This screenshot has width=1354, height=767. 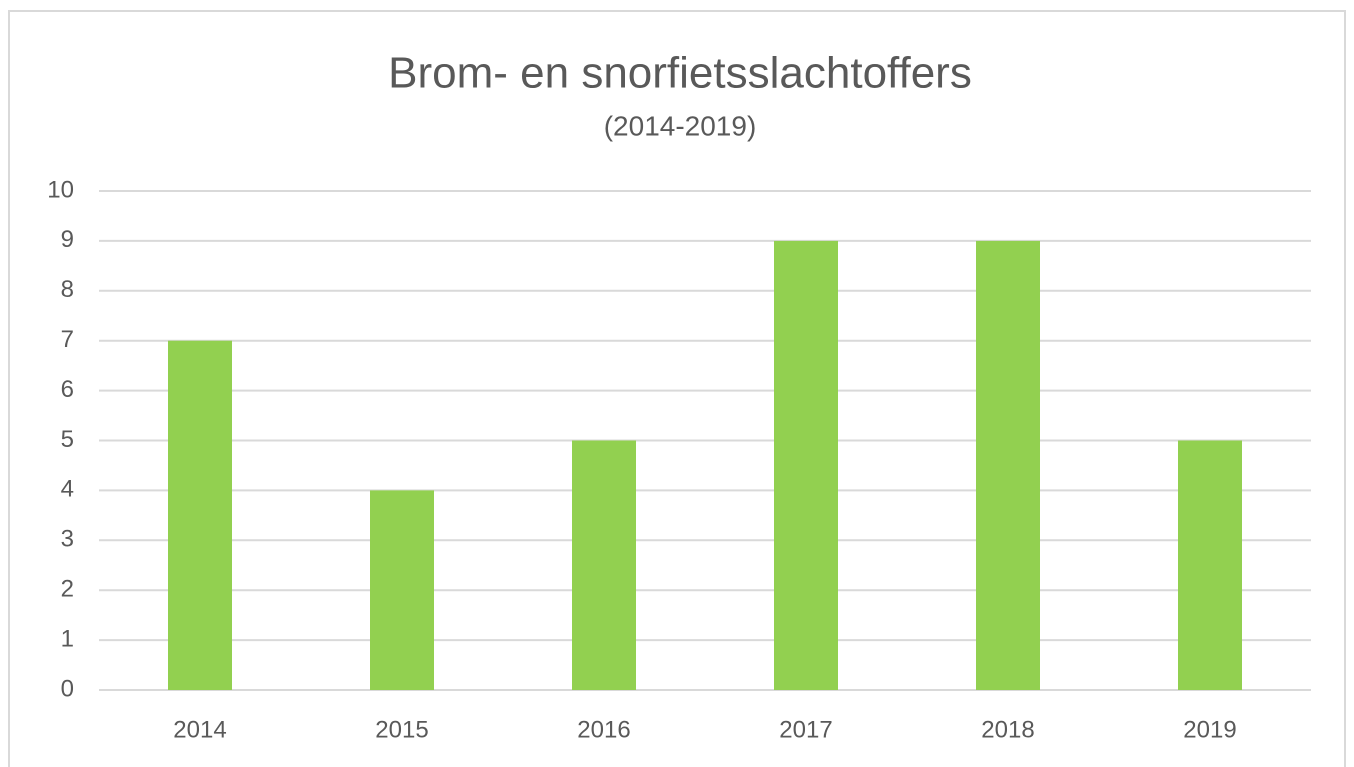 What do you see at coordinates (67, 389) in the screenshot?
I see `y-tick-label: 6` at bounding box center [67, 389].